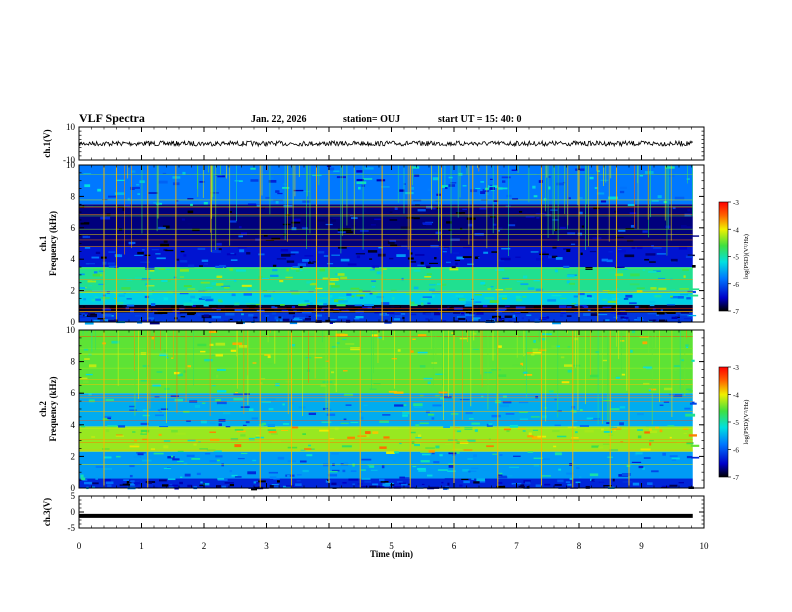 Image resolution: width=792 pixels, height=612 pixels. I want to click on ch1-spectrogram-band, so click(386, 225).